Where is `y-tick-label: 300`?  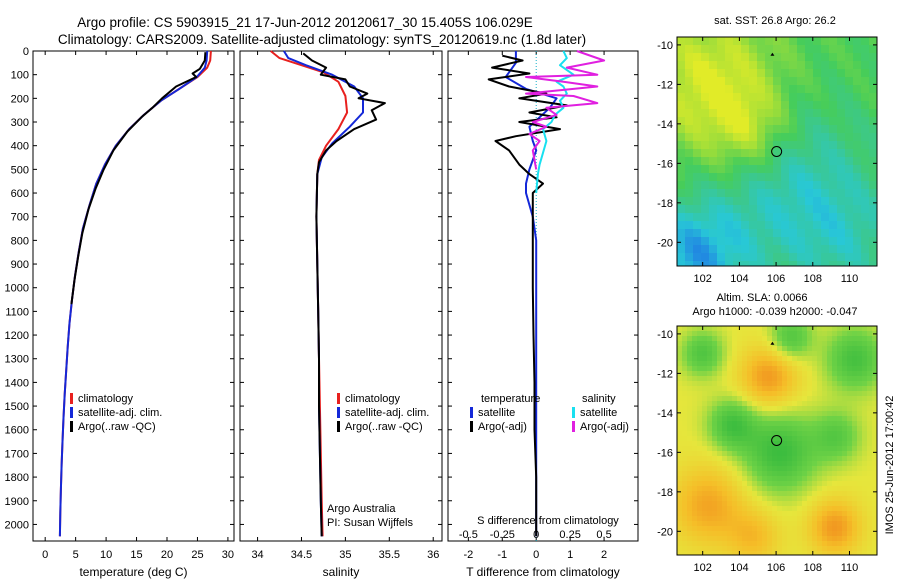 y-tick-label: 300 is located at coordinates (20, 123).